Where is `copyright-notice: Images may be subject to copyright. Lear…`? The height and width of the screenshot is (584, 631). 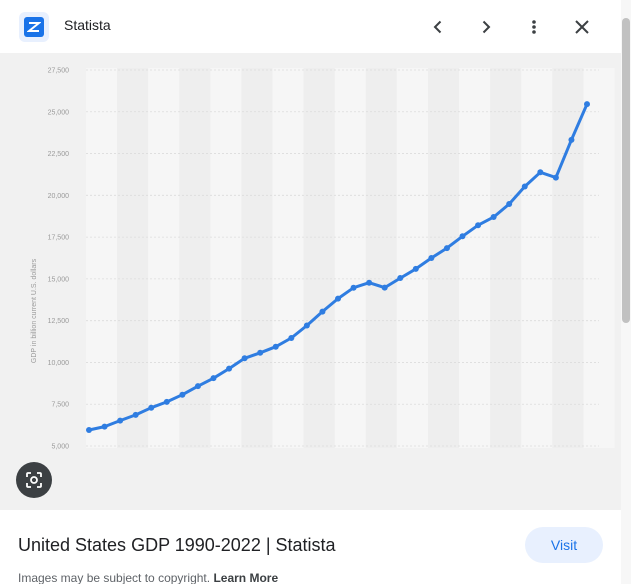
copyright-notice: Images may be subject to copyright. Lear… is located at coordinates (148, 577).